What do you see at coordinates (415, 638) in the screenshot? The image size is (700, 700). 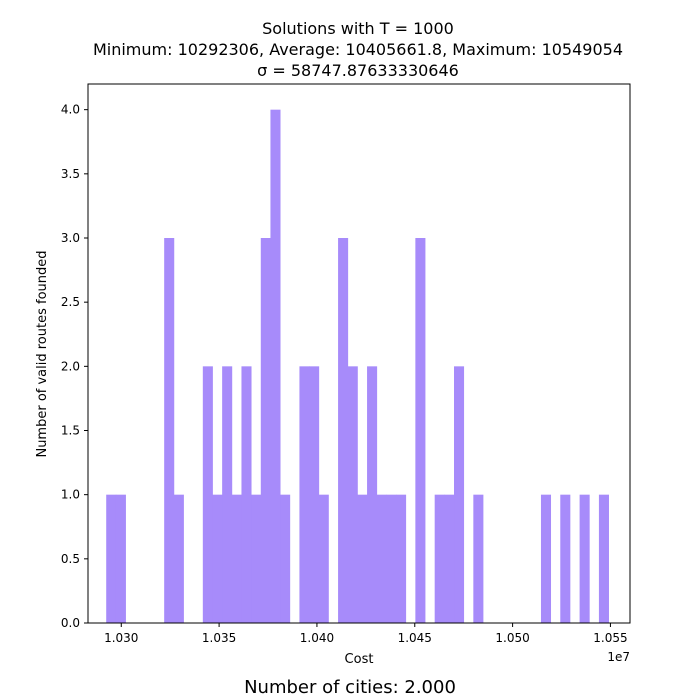 I see `x-tick-label: 1.045` at bounding box center [415, 638].